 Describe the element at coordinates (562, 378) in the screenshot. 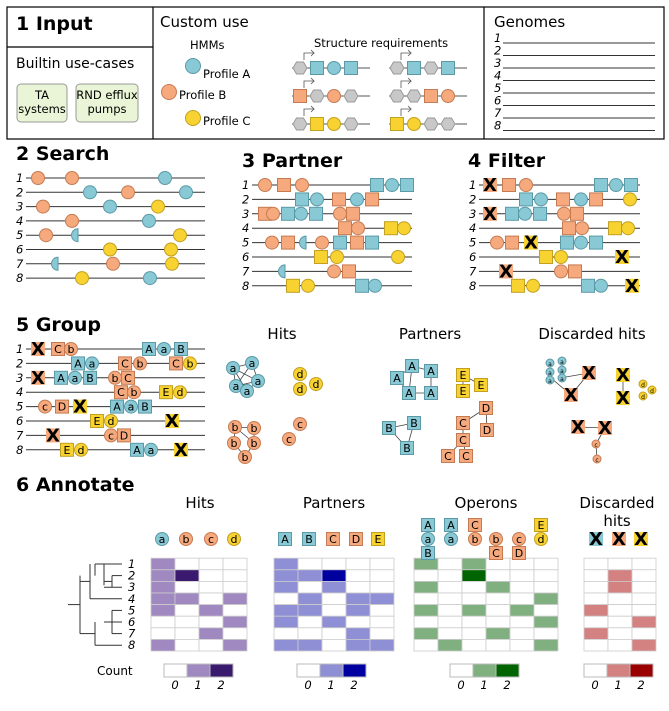

I see `mini-gene` at that location.